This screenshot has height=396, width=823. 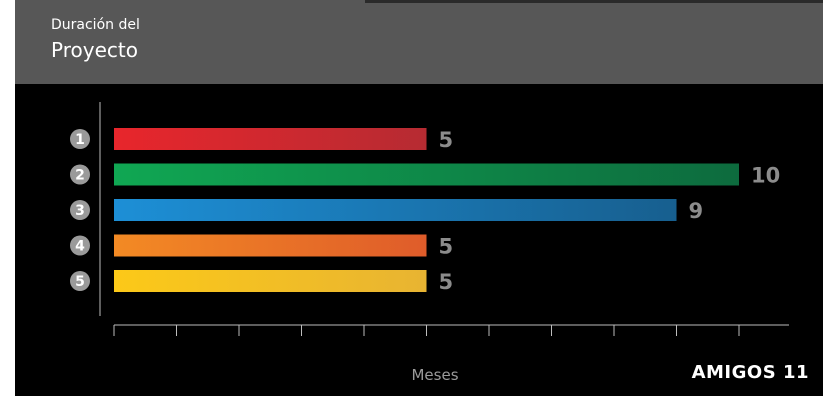 What do you see at coordinates (426, 330) in the screenshot?
I see `x-axis-ticks` at bounding box center [426, 330].